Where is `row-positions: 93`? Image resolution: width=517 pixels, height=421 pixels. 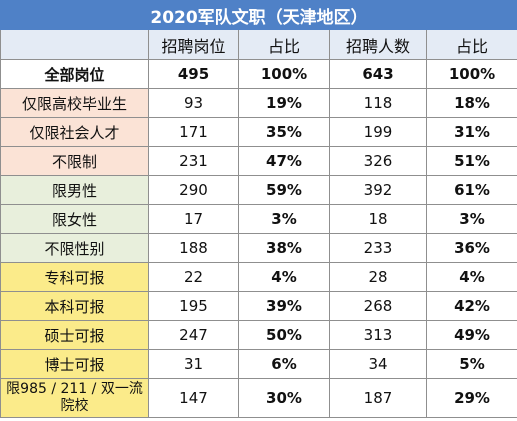
row-positions: 93 is located at coordinates (193, 103).